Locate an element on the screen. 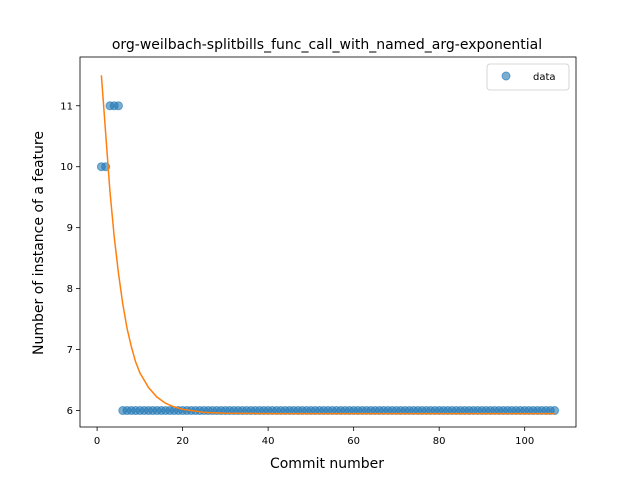  x-tick-label: 40 is located at coordinates (268, 441).